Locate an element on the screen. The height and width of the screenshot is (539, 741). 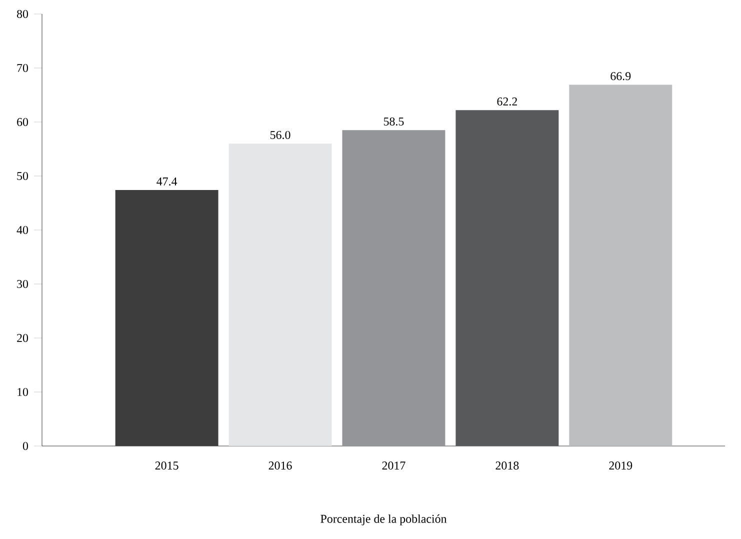
data-label: 66.9 is located at coordinates (620, 76).